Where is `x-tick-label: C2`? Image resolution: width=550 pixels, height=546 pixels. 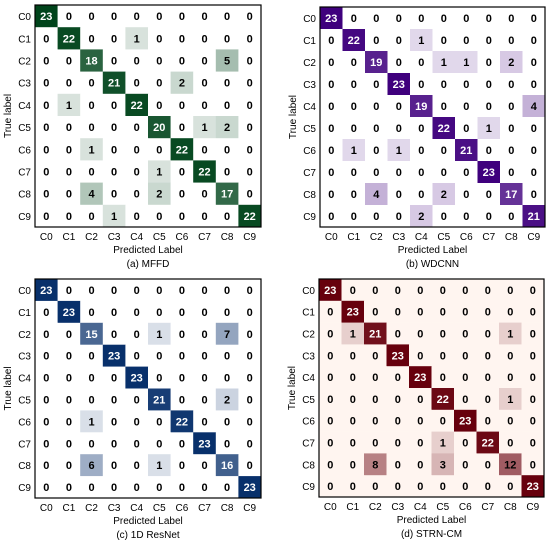
x-tick-label: C2 is located at coordinates (376, 237).